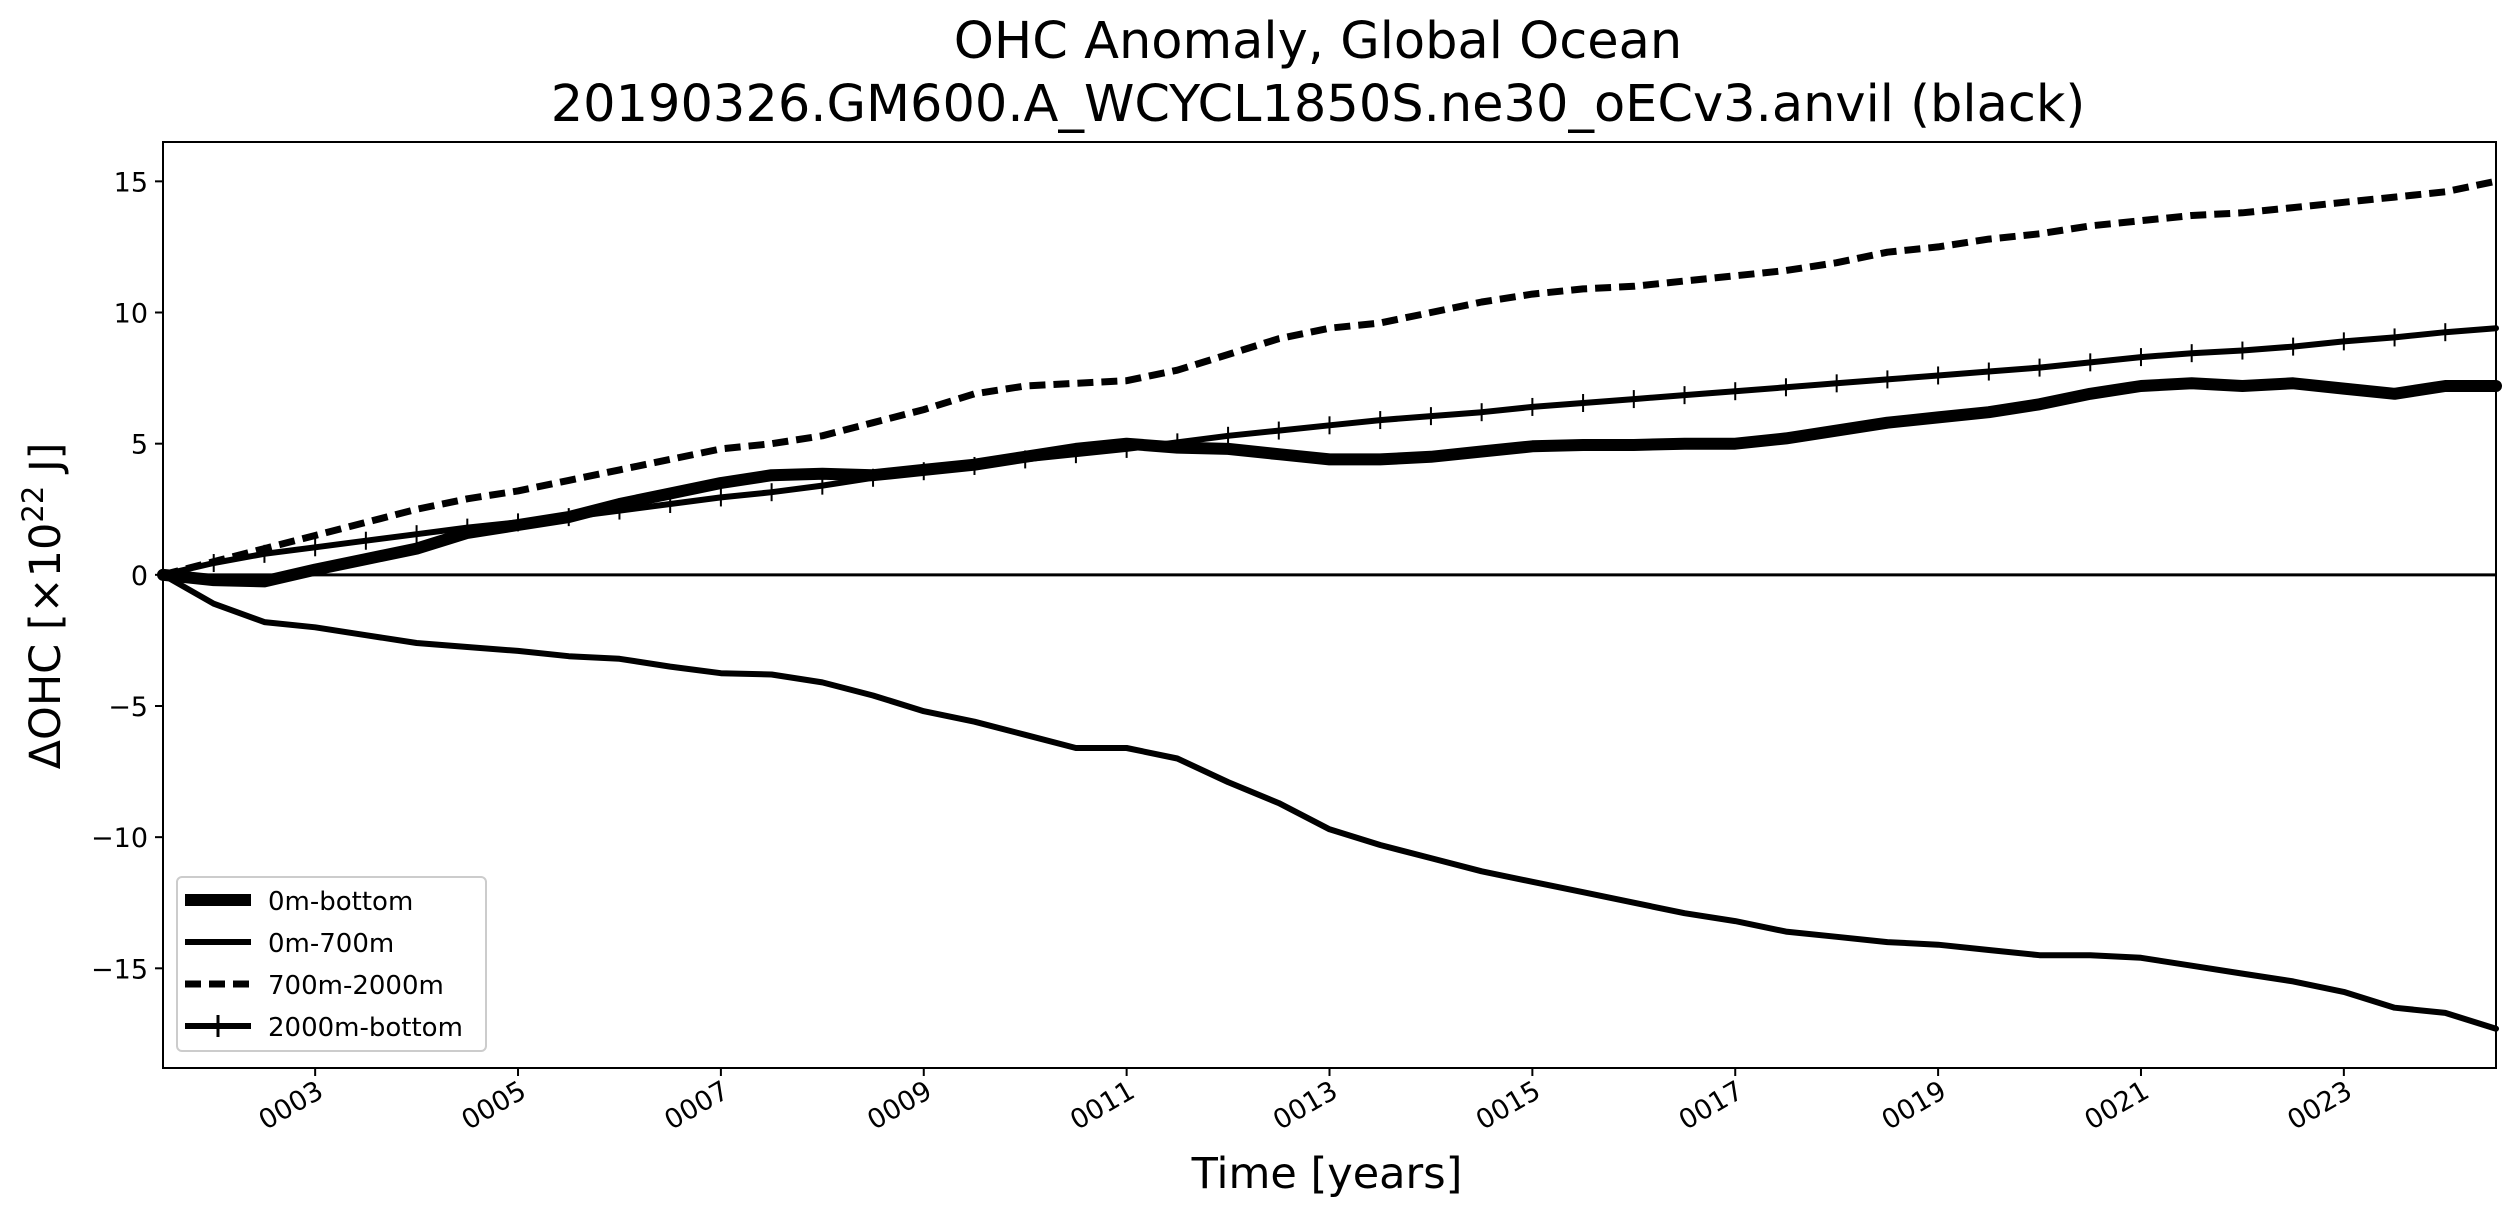 The width and height of the screenshot is (2511, 1218). Describe the element at coordinates (119, 969) in the screenshot. I see `y-tick-label: −15` at that location.